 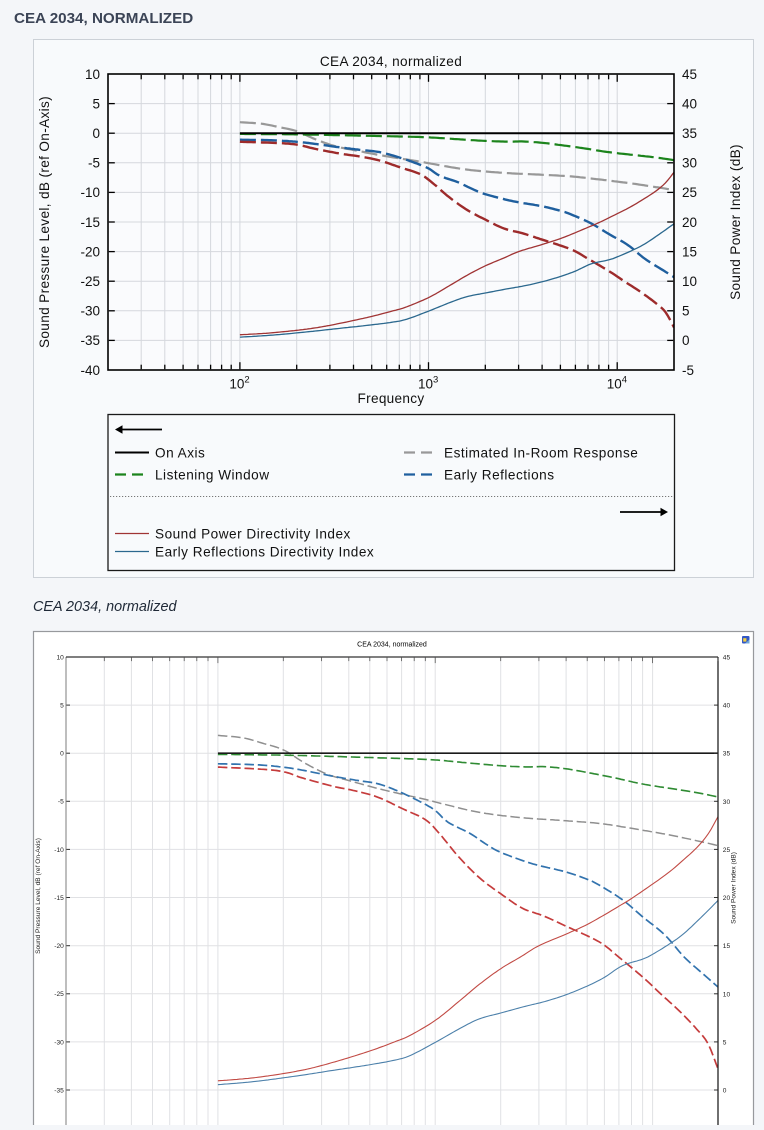 I want to click on svg-text: On Axis, so click(x=180, y=453).